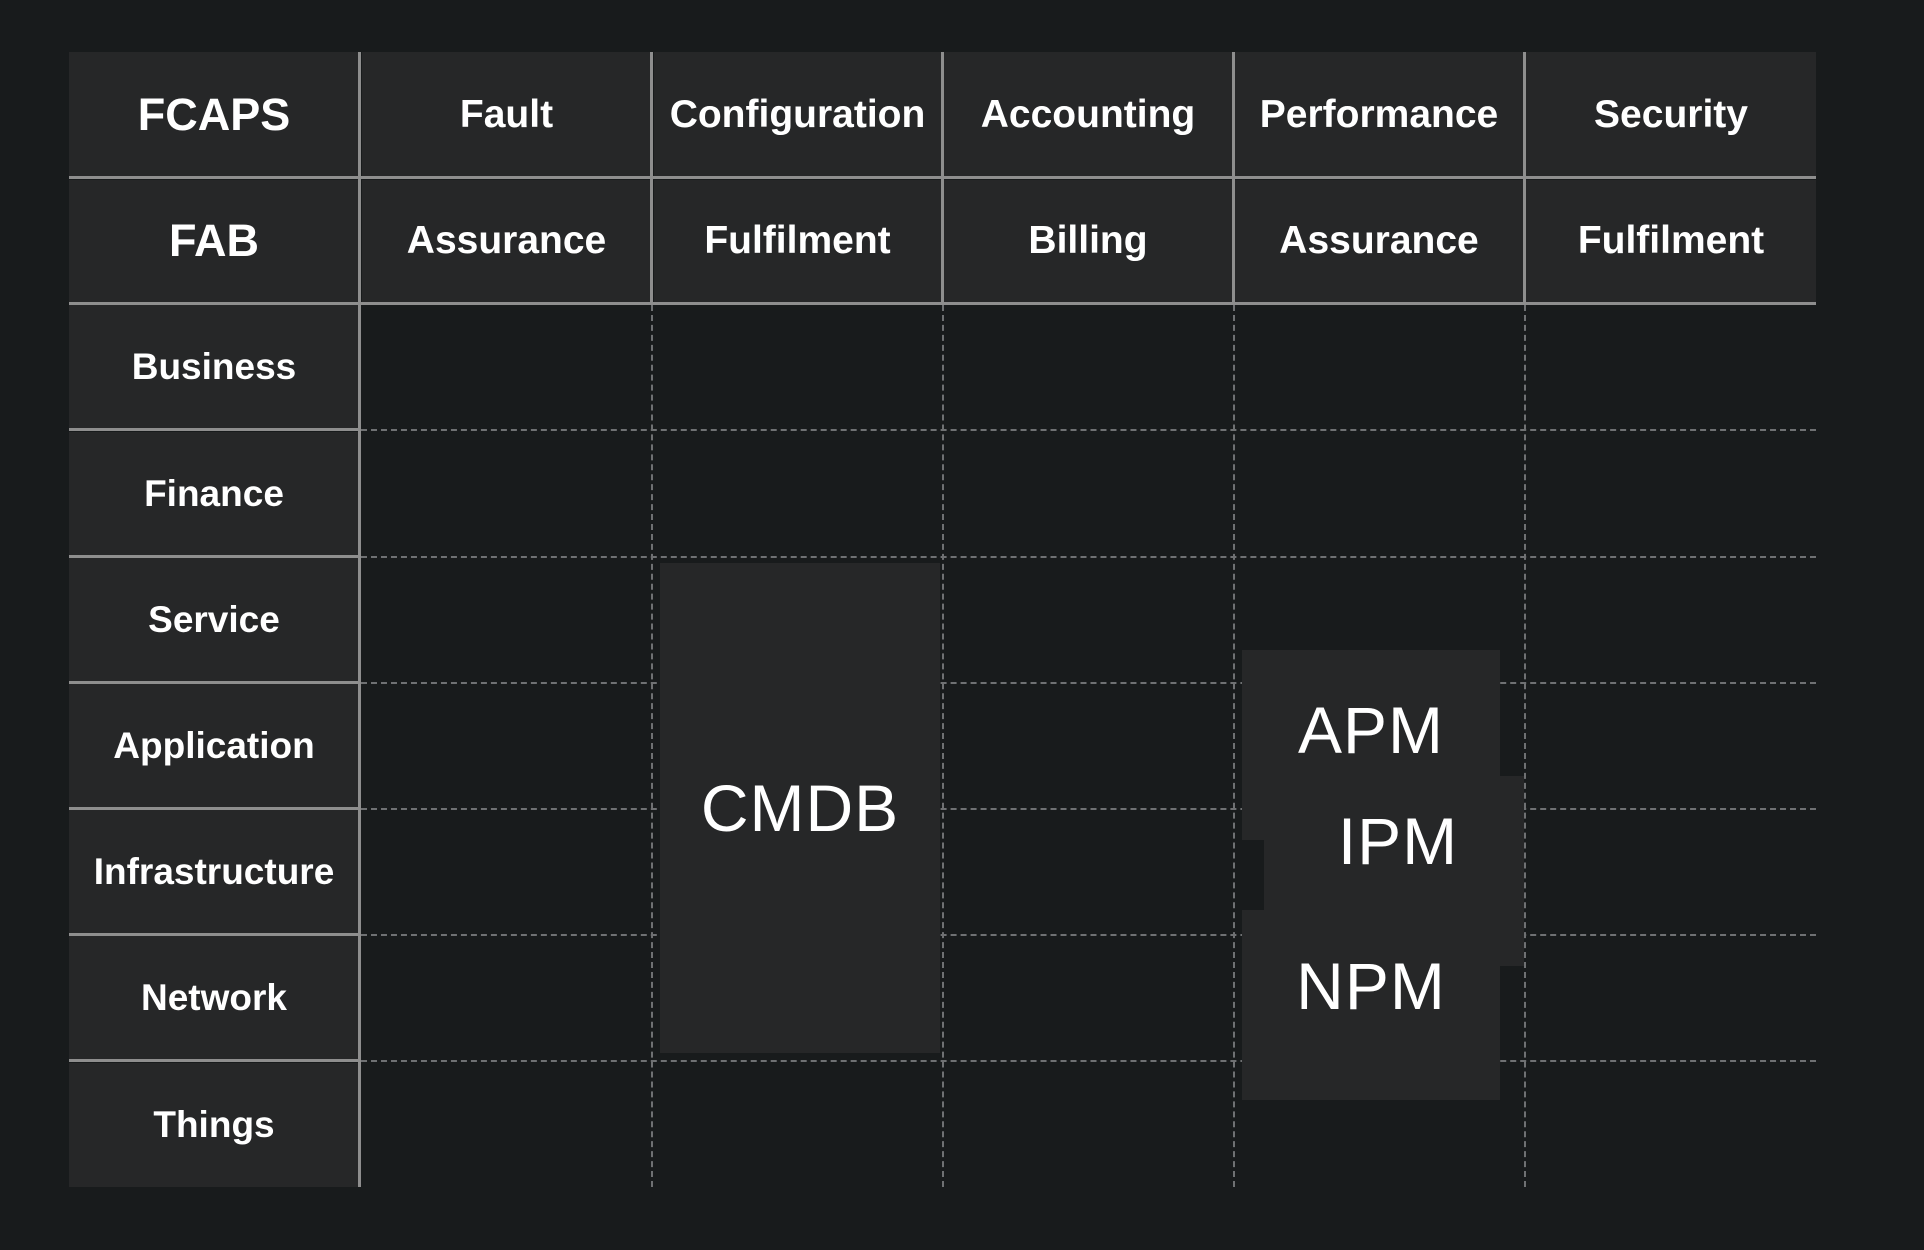 The height and width of the screenshot is (1250, 1924). I want to click on fab-assurance-fault: Assurance, so click(506, 241).